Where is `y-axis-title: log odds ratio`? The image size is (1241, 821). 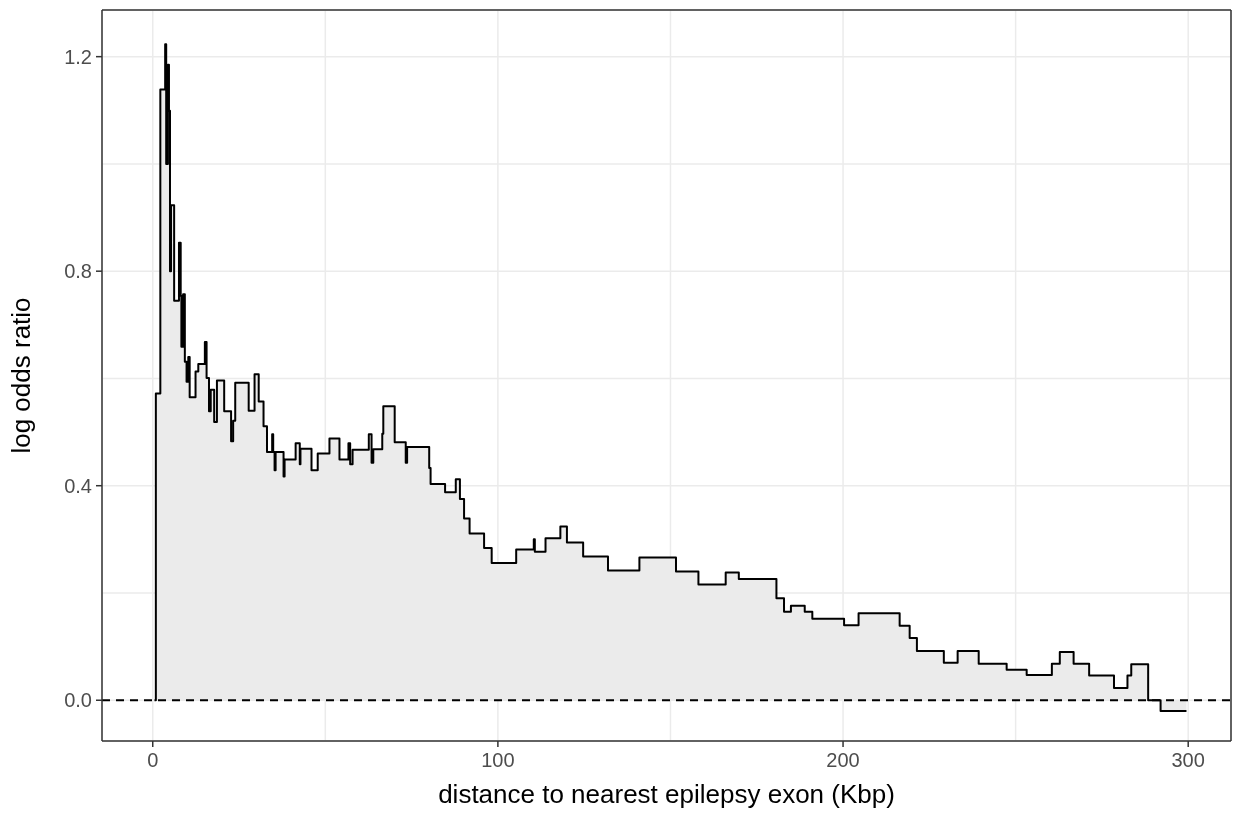
y-axis-title: log odds ratio is located at coordinates (21, 375).